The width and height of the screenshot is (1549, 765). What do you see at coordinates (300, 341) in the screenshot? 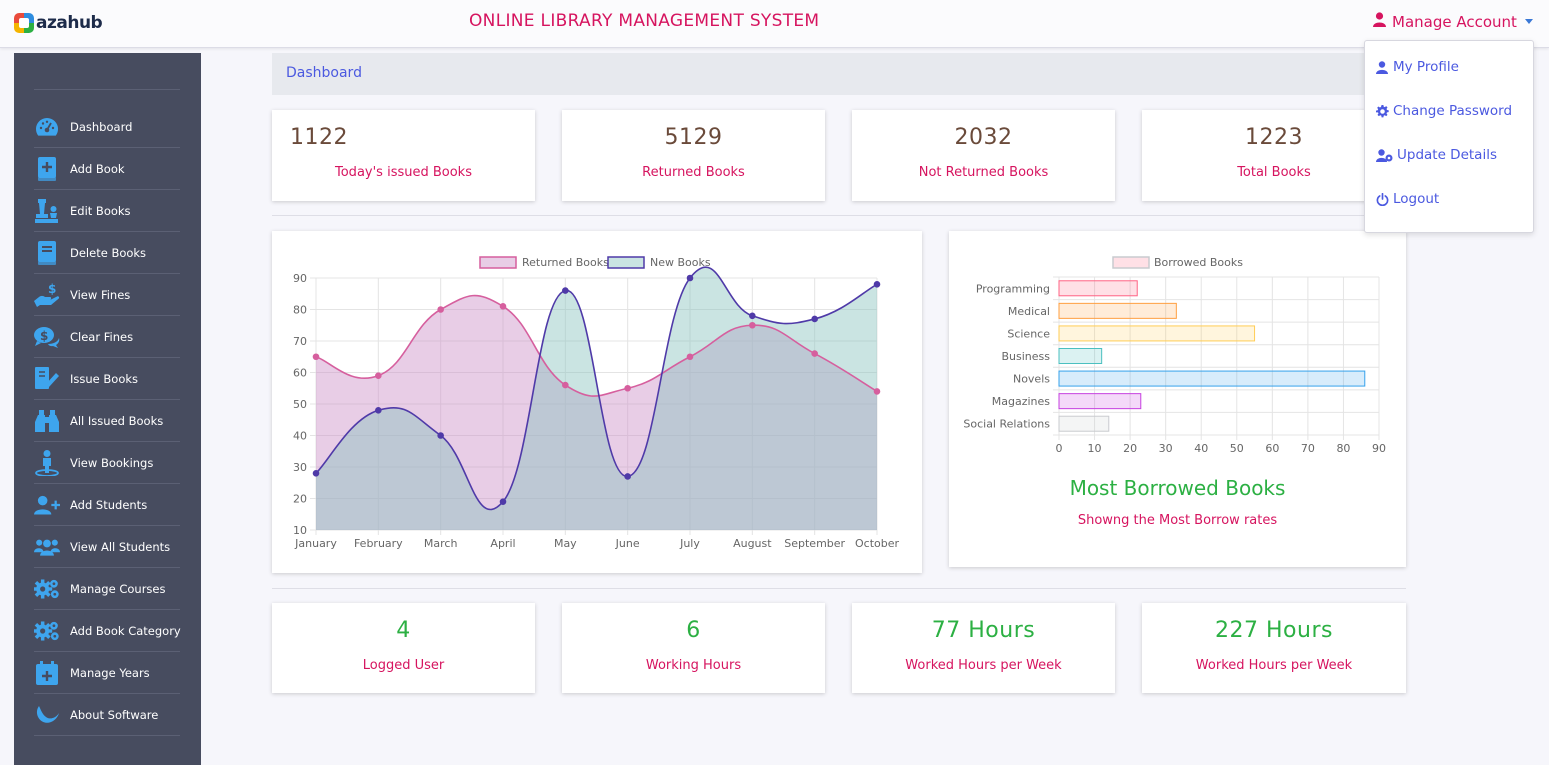
I see `y-tick-label: 70` at bounding box center [300, 341].